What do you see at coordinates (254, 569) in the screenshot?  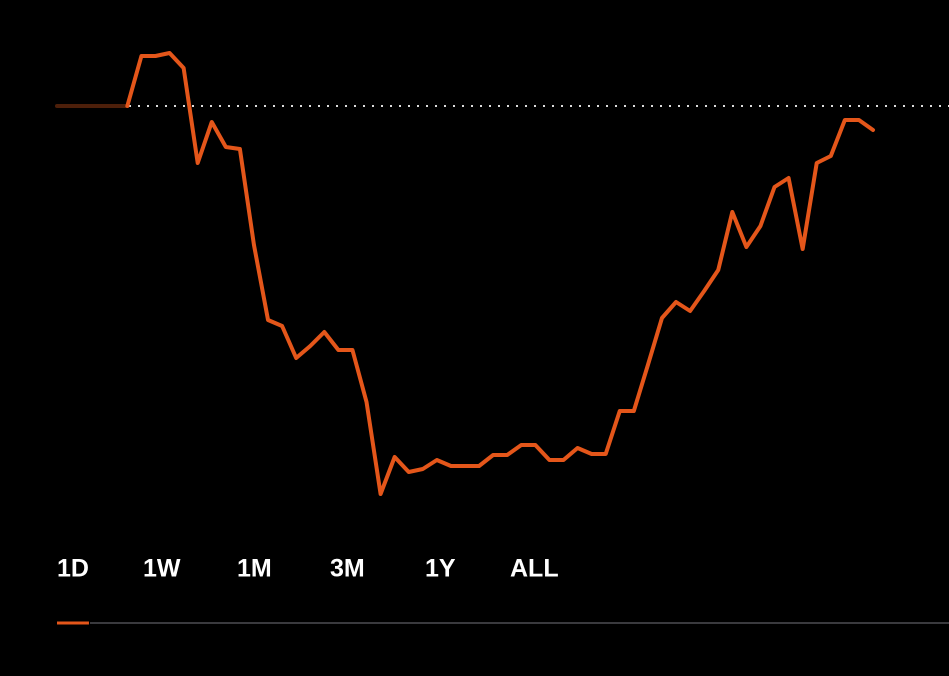 I see `range-tab: 1M` at bounding box center [254, 569].